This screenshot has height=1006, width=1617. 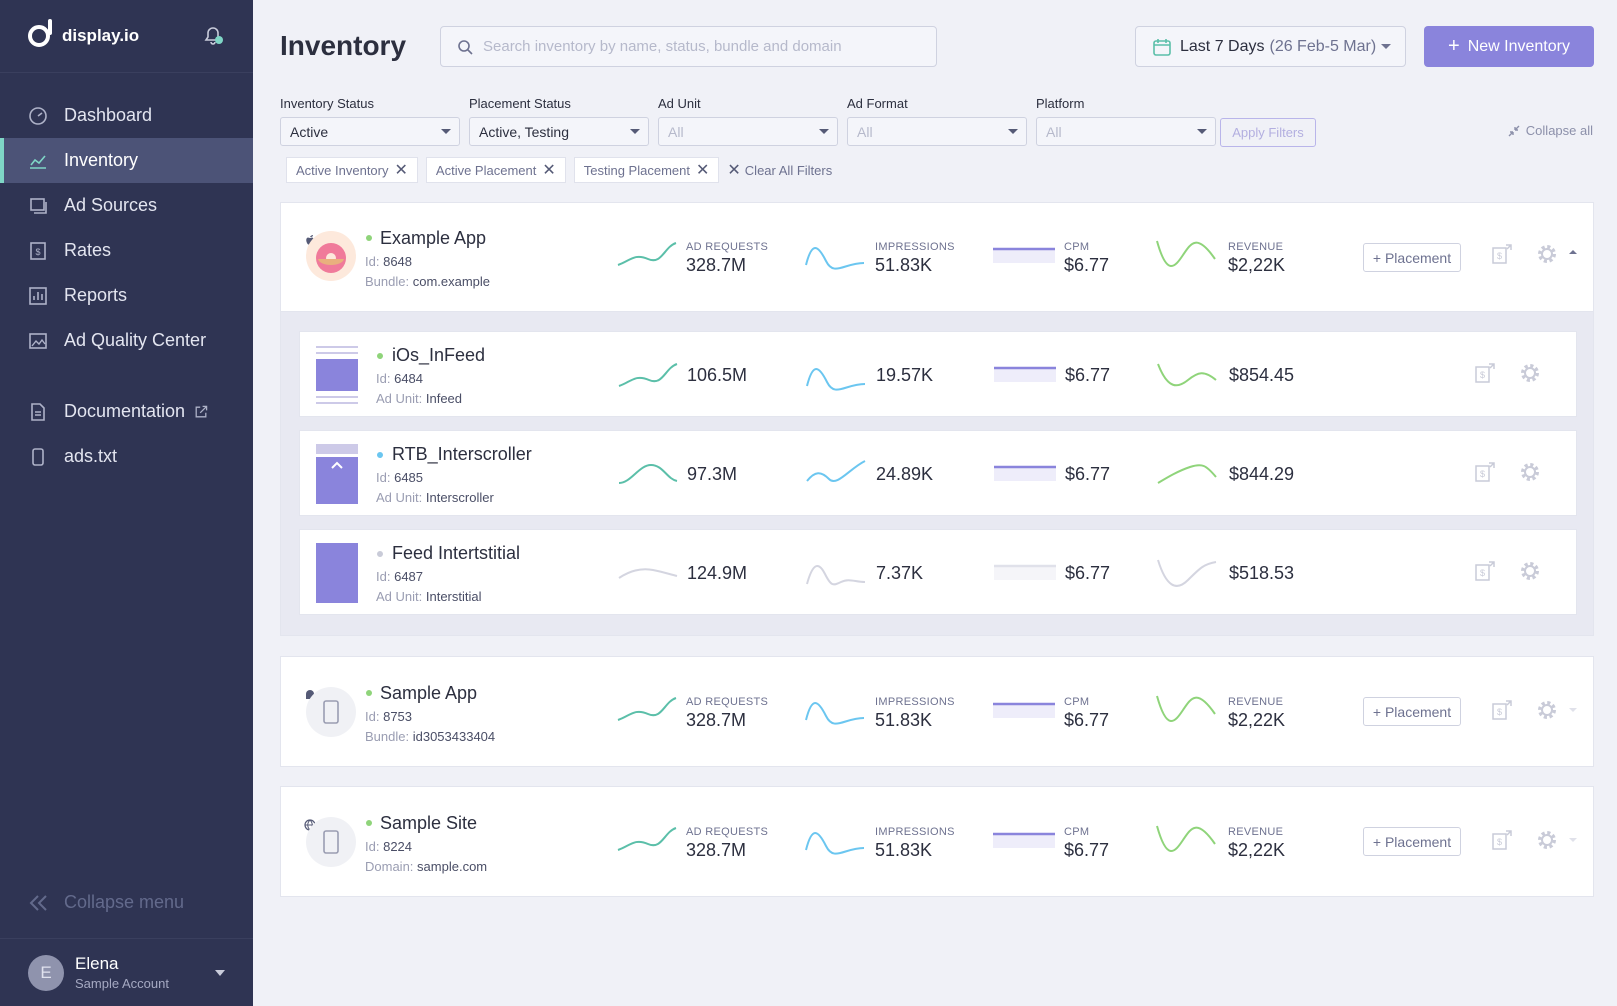 What do you see at coordinates (1514, 130) in the screenshot?
I see `collapse-icon` at bounding box center [1514, 130].